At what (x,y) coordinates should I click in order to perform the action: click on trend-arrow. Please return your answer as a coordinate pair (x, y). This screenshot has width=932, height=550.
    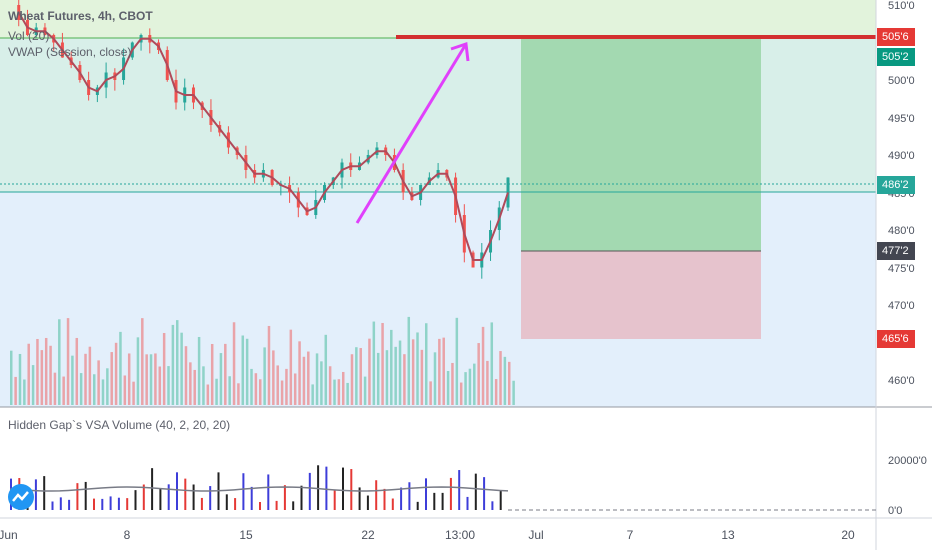
    Looking at the image, I should click on (411, 133).